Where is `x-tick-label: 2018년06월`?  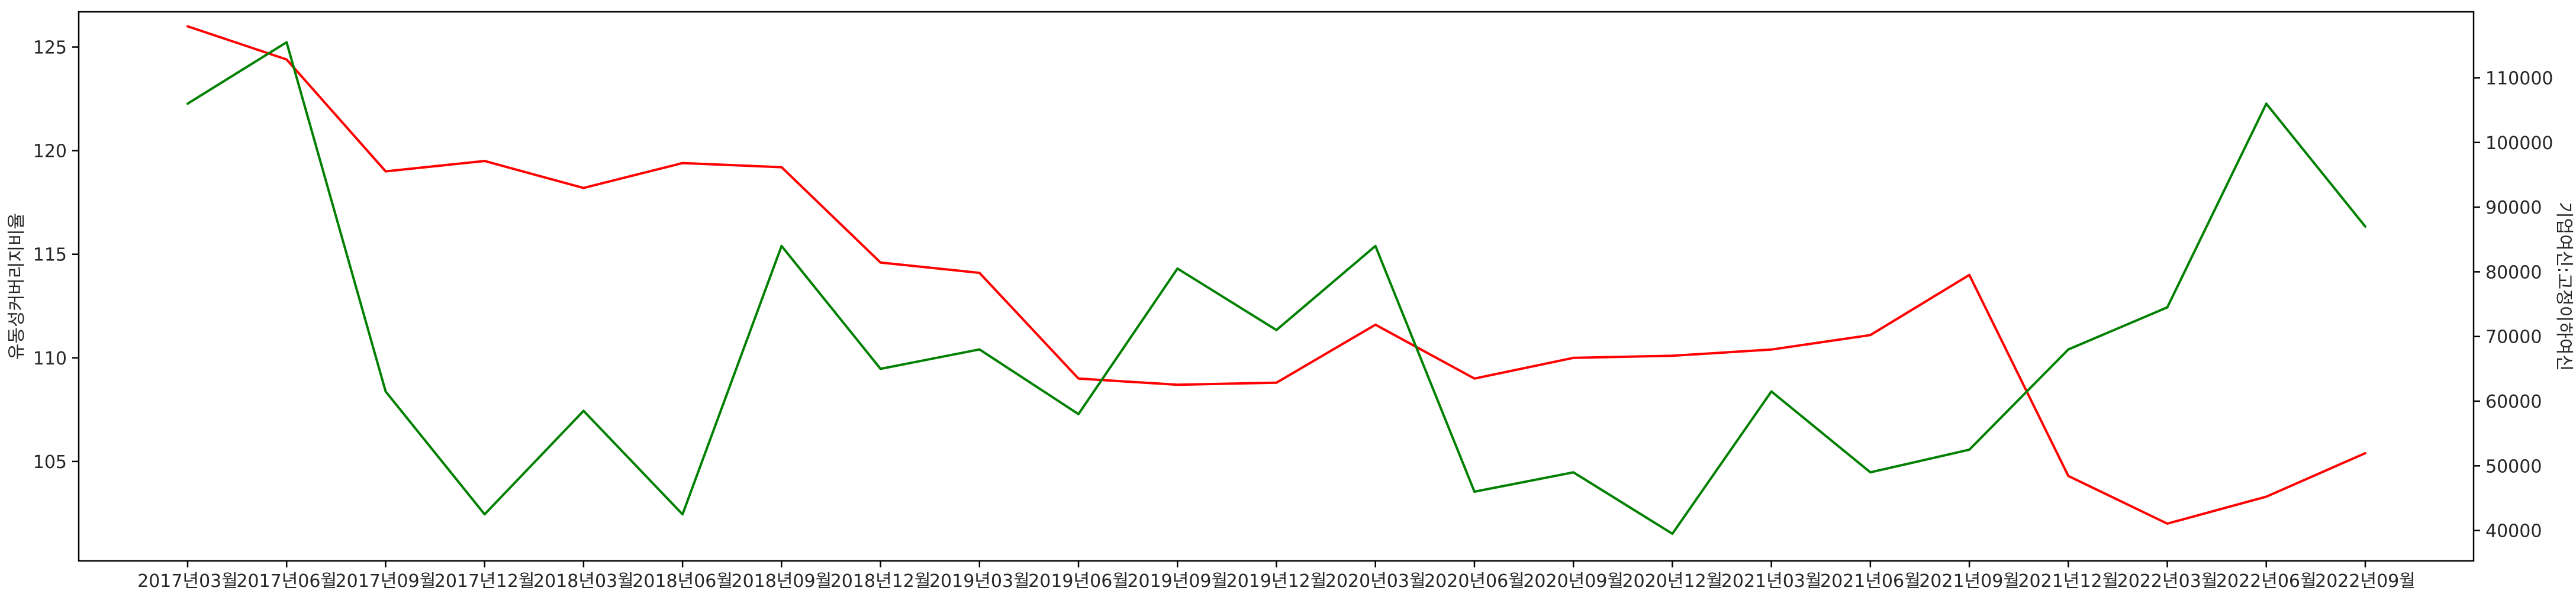
x-tick-label: 2018년06월 is located at coordinates (683, 581).